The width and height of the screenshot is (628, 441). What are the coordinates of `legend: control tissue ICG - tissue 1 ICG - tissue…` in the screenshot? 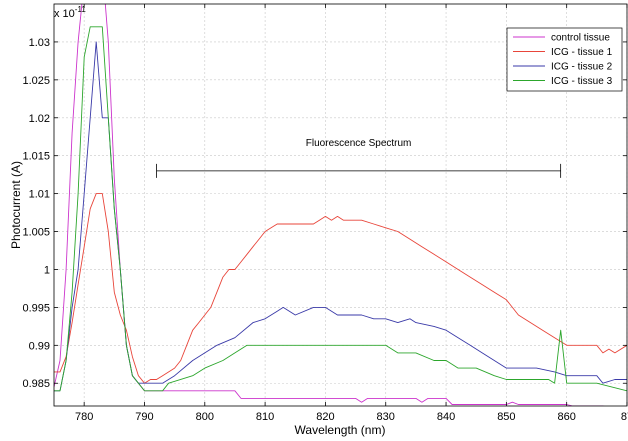 It's located at (564, 59).